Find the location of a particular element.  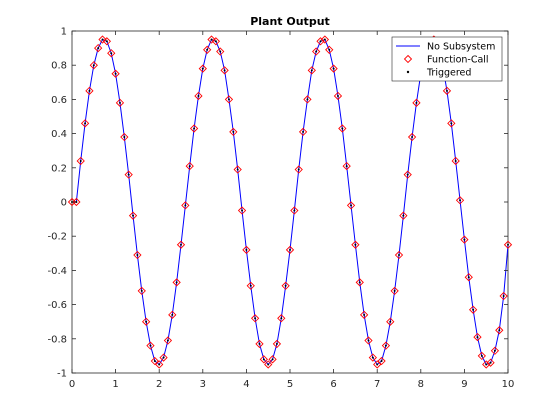

legend-box is located at coordinates (447, 59).